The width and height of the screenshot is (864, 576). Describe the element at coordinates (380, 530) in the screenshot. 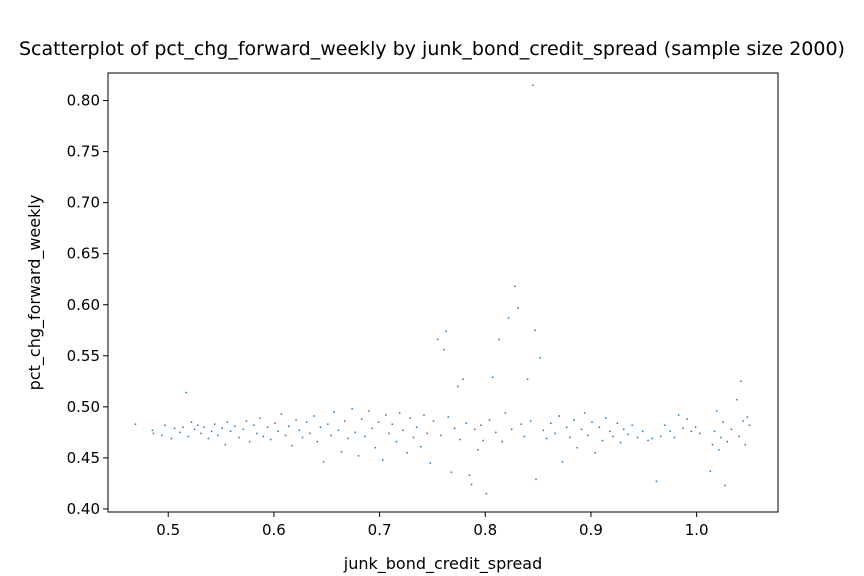

I see `x-tick-label: 0.7` at that location.